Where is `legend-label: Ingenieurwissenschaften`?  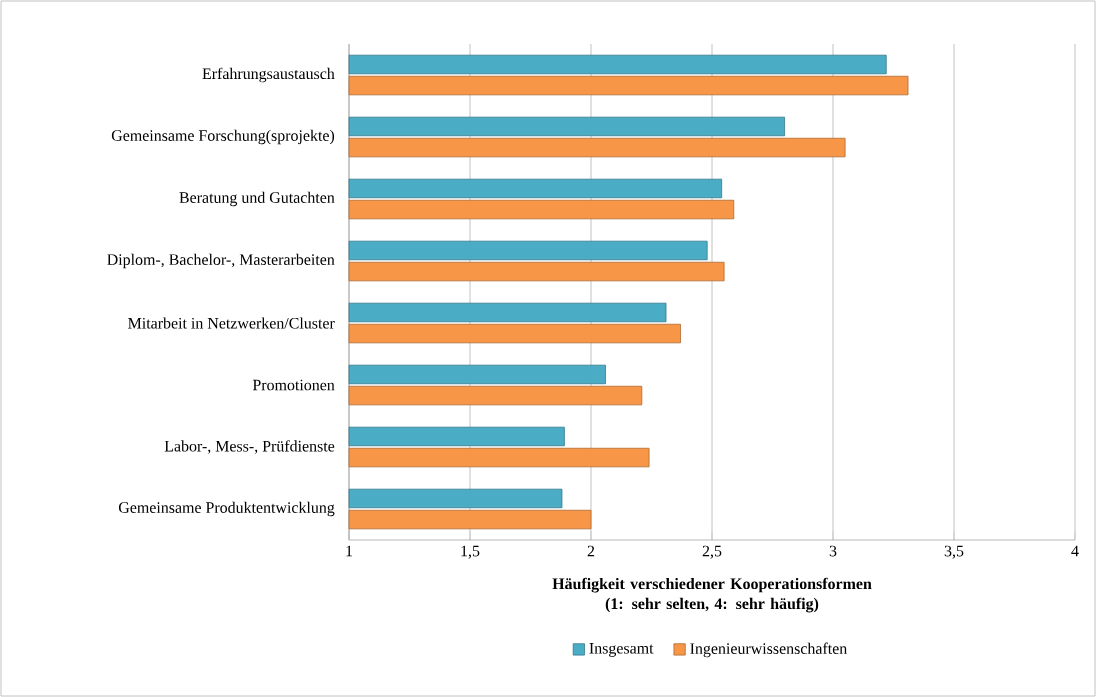 legend-label: Ingenieurwissenschaften is located at coordinates (768, 650).